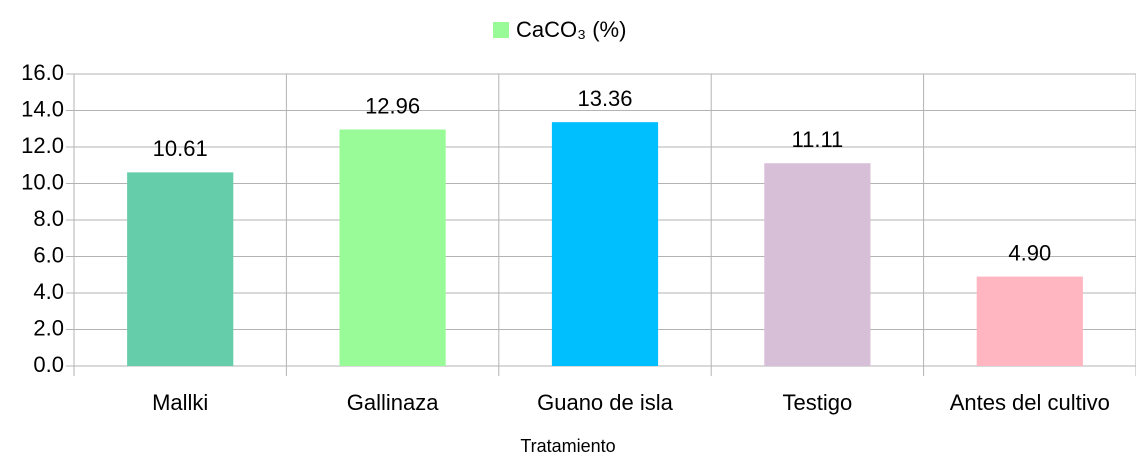 Image resolution: width=1136 pixels, height=457 pixels. What do you see at coordinates (571, 29) in the screenshot?
I see `legend-label: CaCO₃ (%)` at bounding box center [571, 29].